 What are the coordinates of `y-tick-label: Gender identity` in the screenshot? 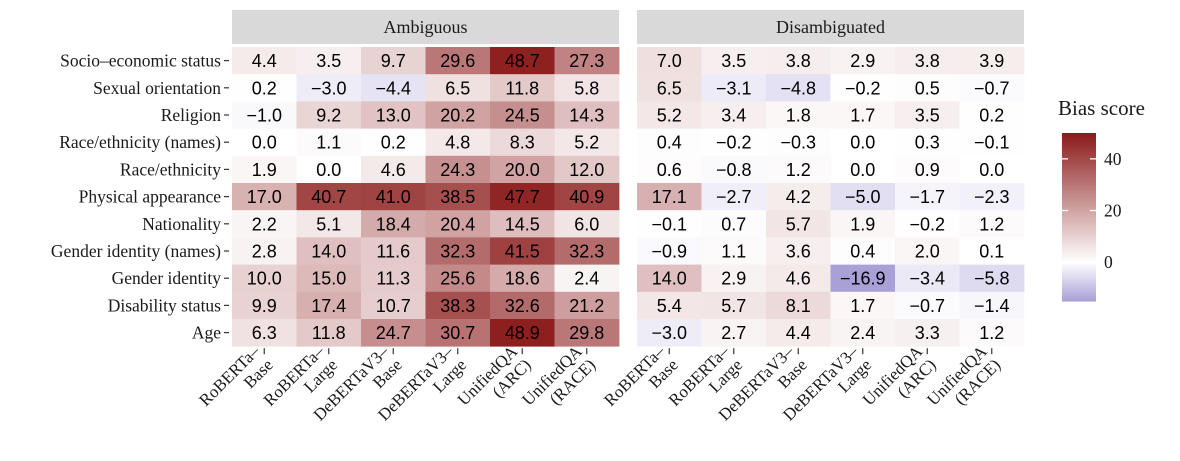 It's located at (167, 278).